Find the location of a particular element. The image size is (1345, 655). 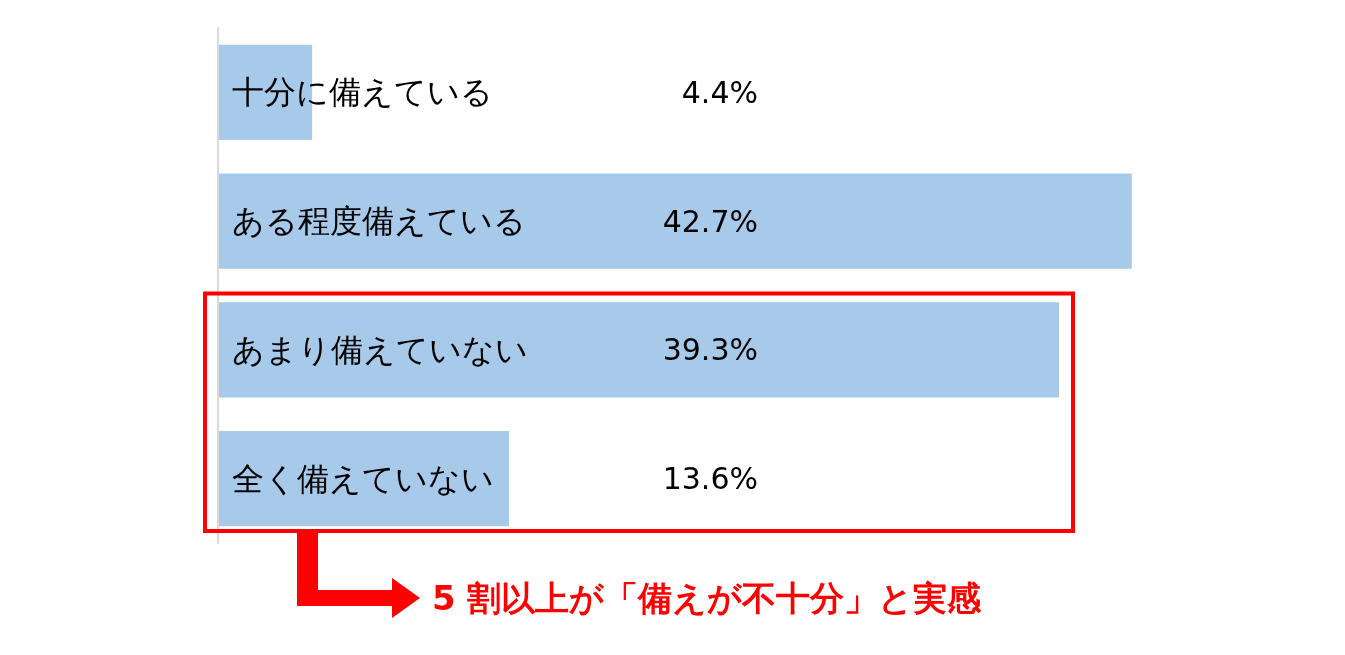

text: 5 割以上が「備えが不十分」と実感 is located at coordinates (707, 598).